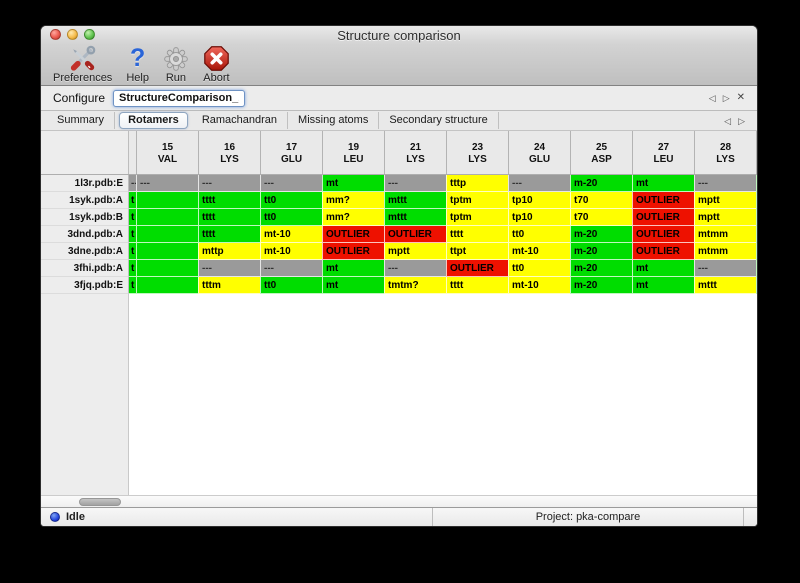 The image size is (800, 583). I want to click on rotamer-cell: tttm, so click(229, 285).